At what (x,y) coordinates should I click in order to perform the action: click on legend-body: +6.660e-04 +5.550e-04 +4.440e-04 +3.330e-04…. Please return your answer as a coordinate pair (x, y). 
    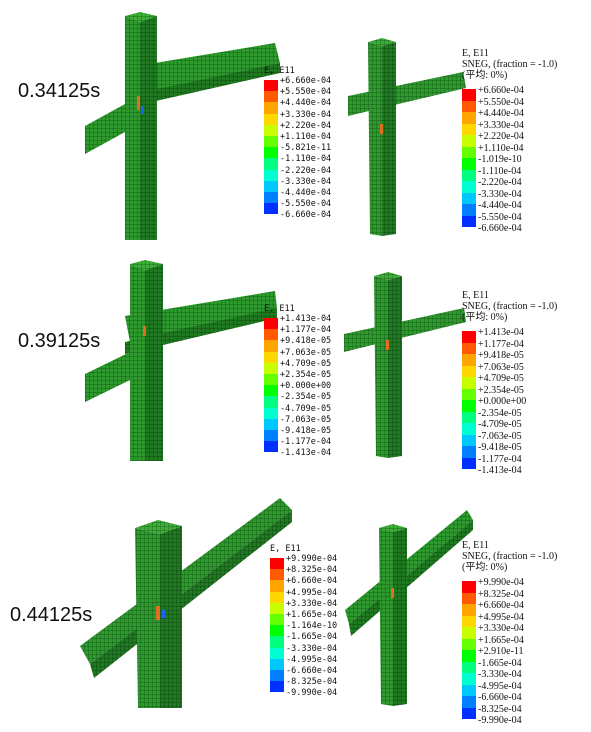
    Looking at the image, I should click on (304, 151).